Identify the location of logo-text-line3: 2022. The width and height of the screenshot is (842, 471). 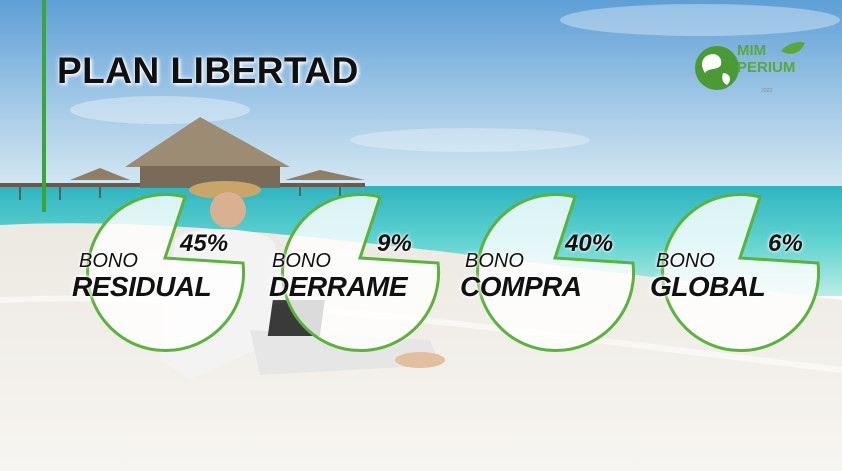
(767, 91).